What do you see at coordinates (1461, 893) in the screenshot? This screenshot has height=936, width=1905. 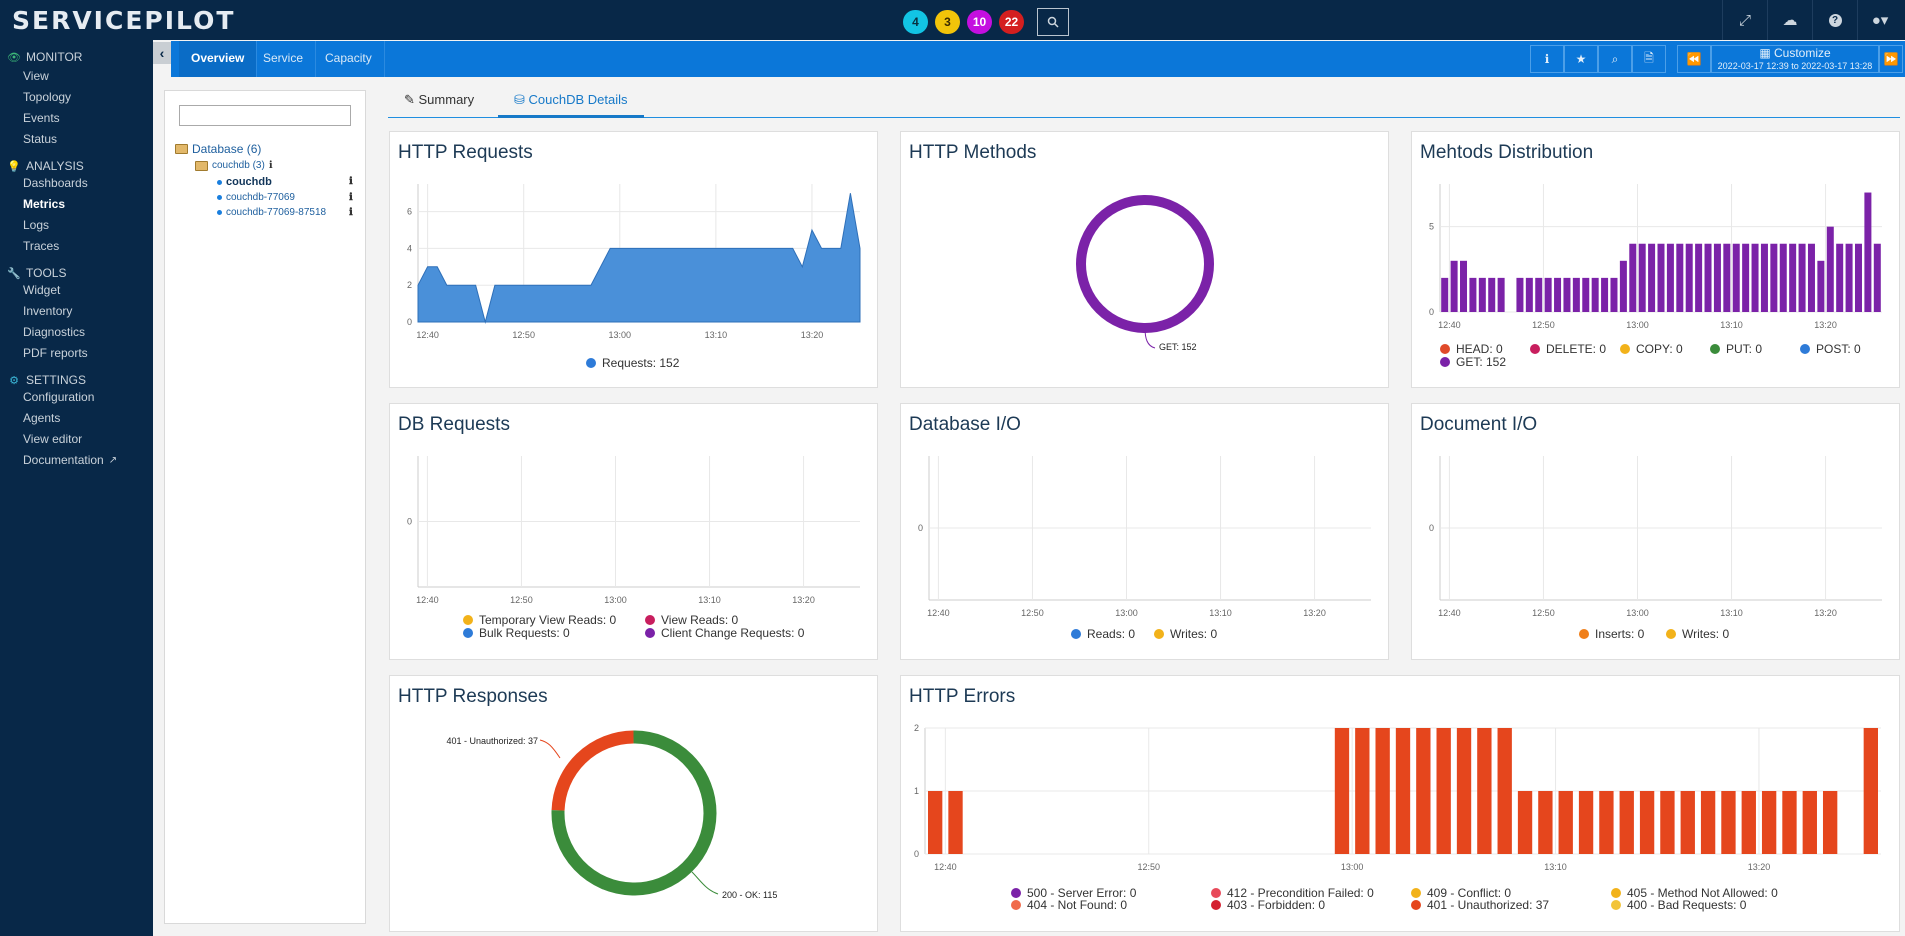 I see `legend-item-409: 409 - Conflict: 0` at bounding box center [1461, 893].